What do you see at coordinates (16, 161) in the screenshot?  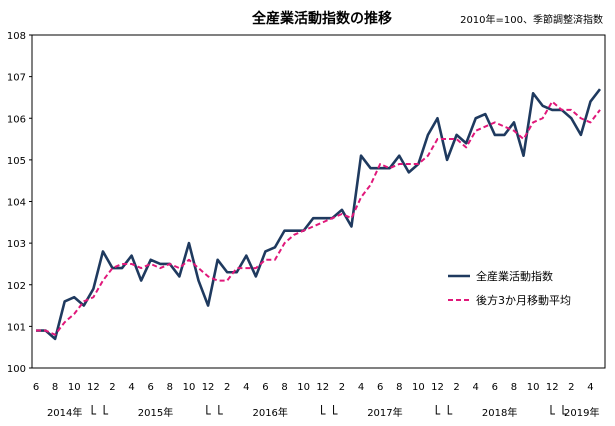 I see `y-tick-label: 105` at bounding box center [16, 161].